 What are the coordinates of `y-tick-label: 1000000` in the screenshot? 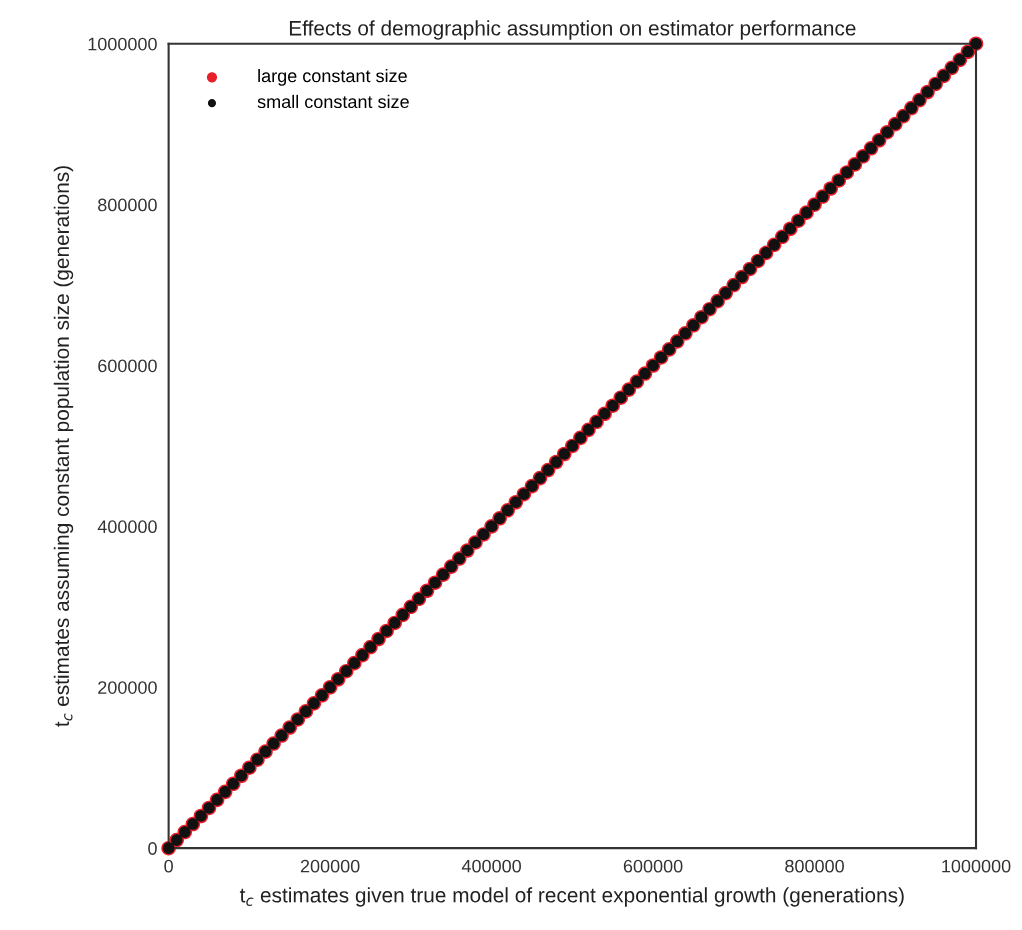 It's located at (122, 44).